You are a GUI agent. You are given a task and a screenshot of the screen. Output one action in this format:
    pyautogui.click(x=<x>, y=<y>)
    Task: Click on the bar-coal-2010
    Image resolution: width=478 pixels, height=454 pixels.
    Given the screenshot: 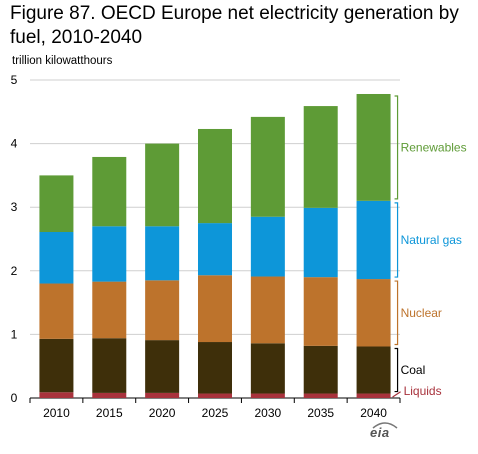 What is the action you would take?
    pyautogui.click(x=56, y=365)
    